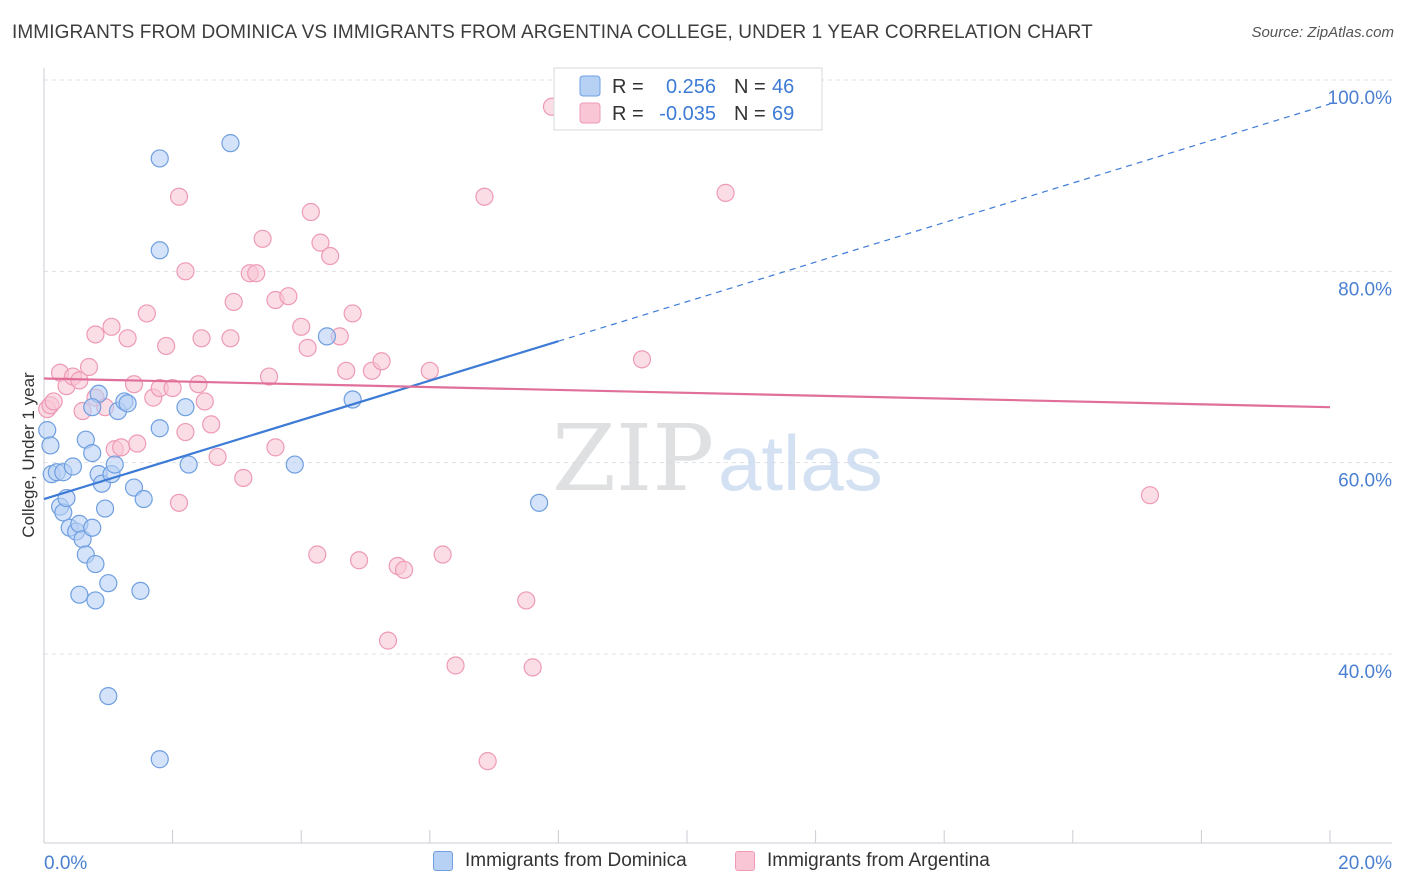  Describe the element at coordinates (687, 114) in the screenshot. I see `legend-r-value-argentina: -0.035` at that location.